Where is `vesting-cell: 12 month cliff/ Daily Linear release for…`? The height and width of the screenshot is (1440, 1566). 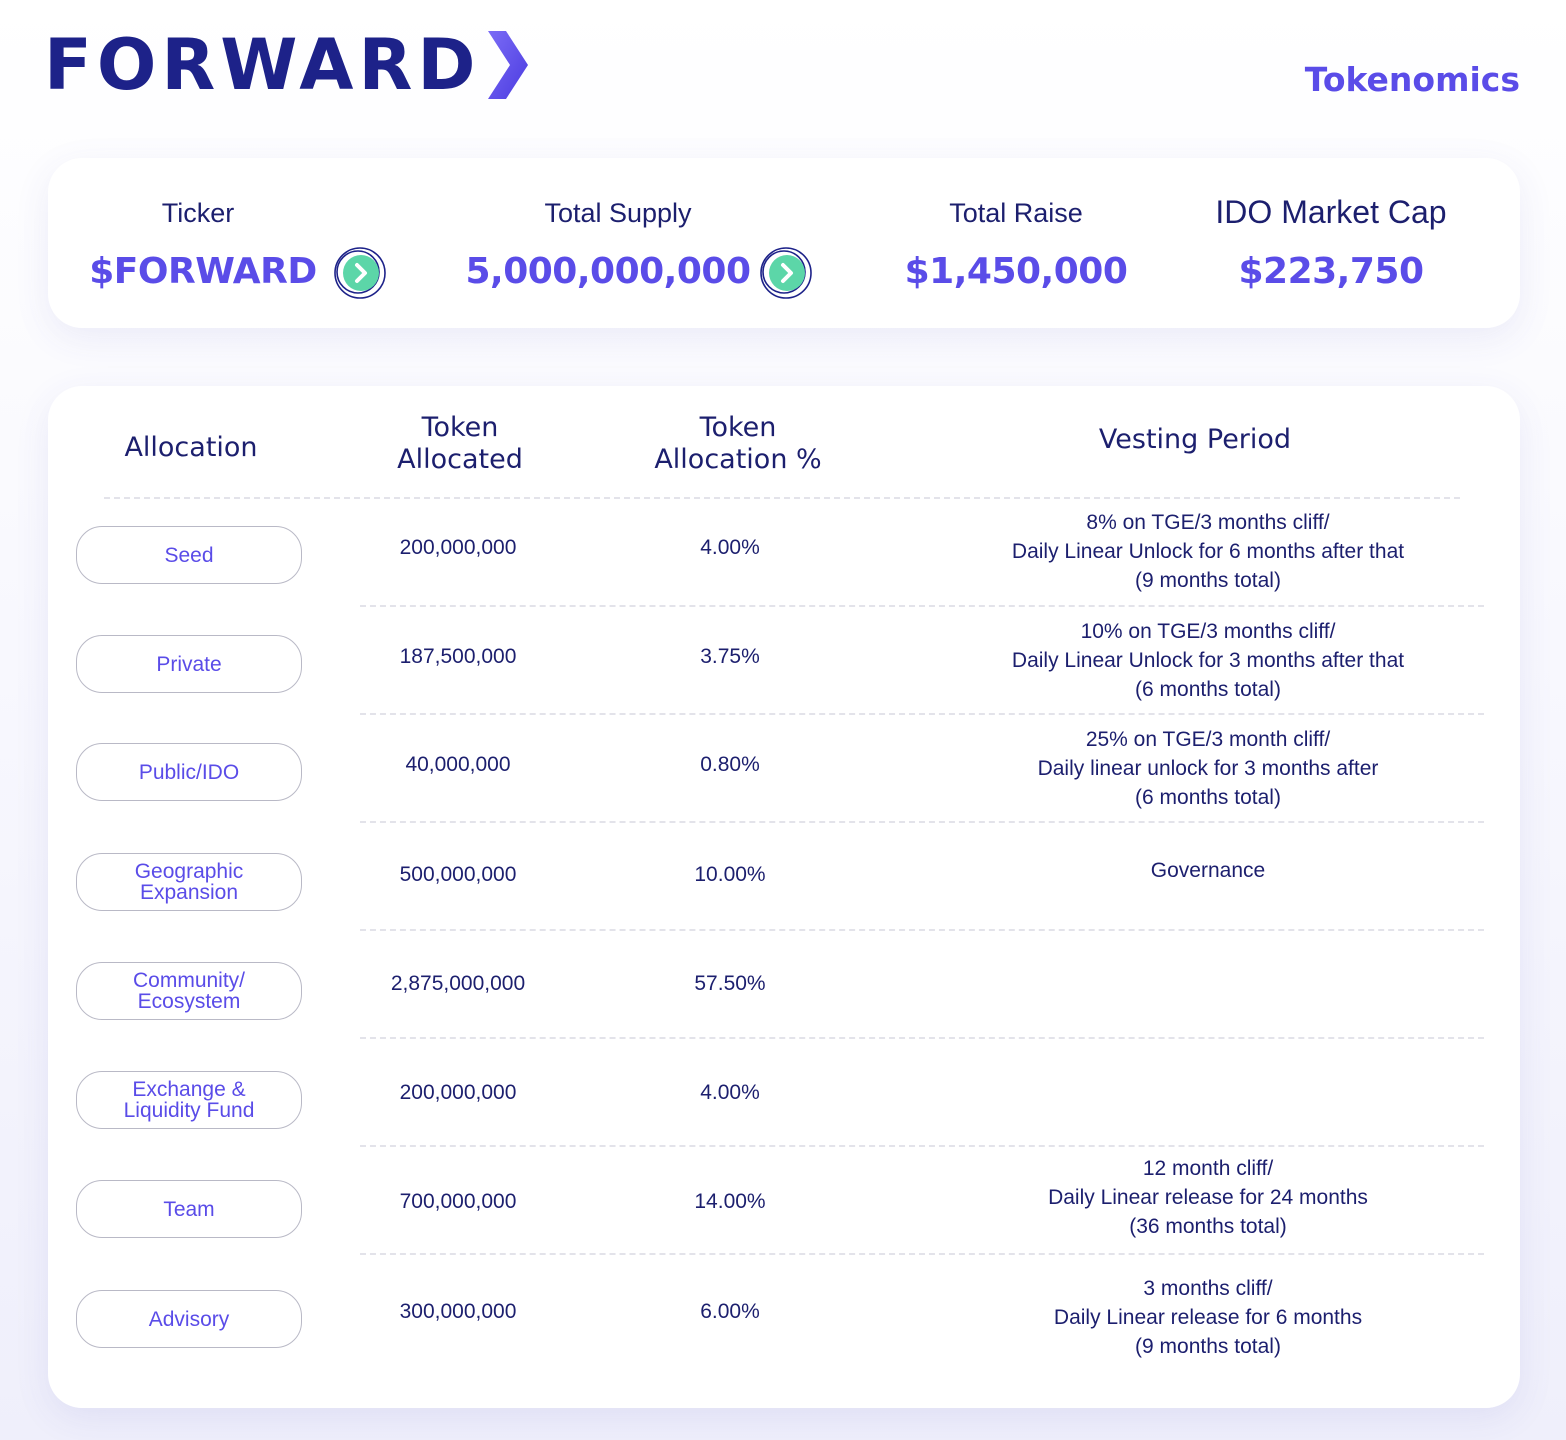
vesting-cell: 12 month cliff/ Daily Linear release for… is located at coordinates (1208, 1197).